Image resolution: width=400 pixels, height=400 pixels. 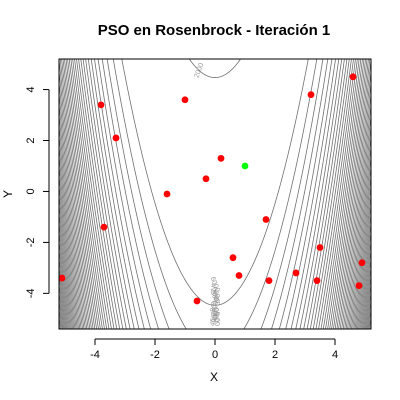 I want to click on global-best-point, so click(x=245, y=166).